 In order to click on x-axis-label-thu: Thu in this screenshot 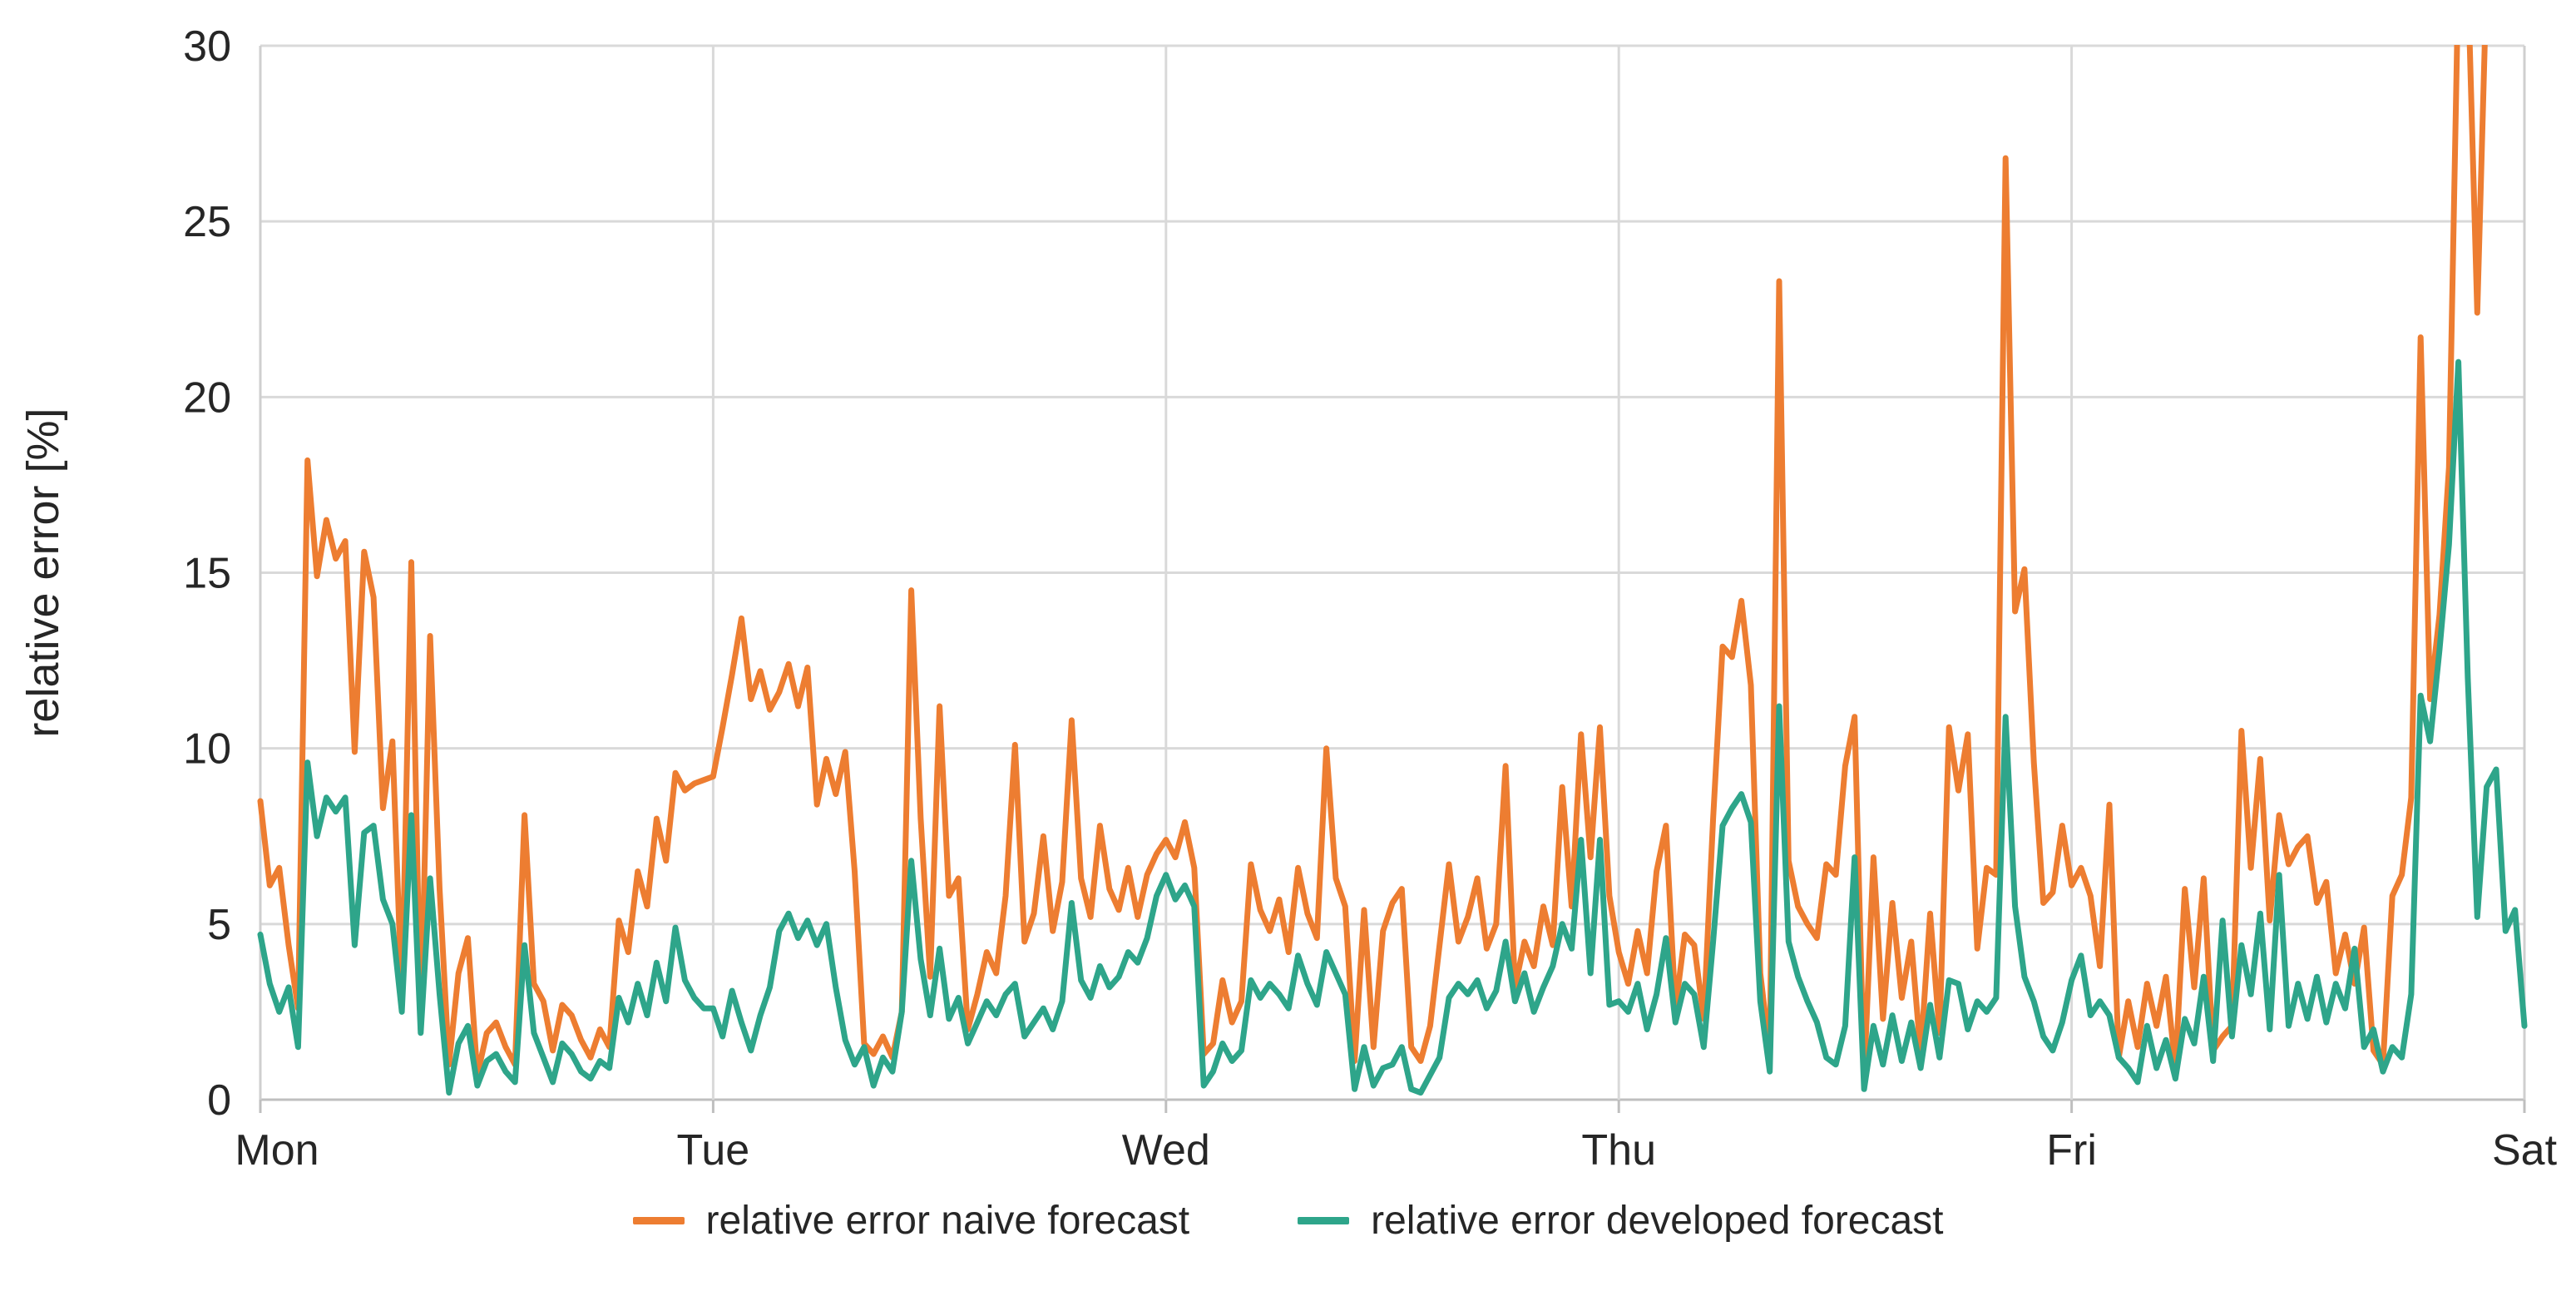, I will do `click(1618, 1150)`.